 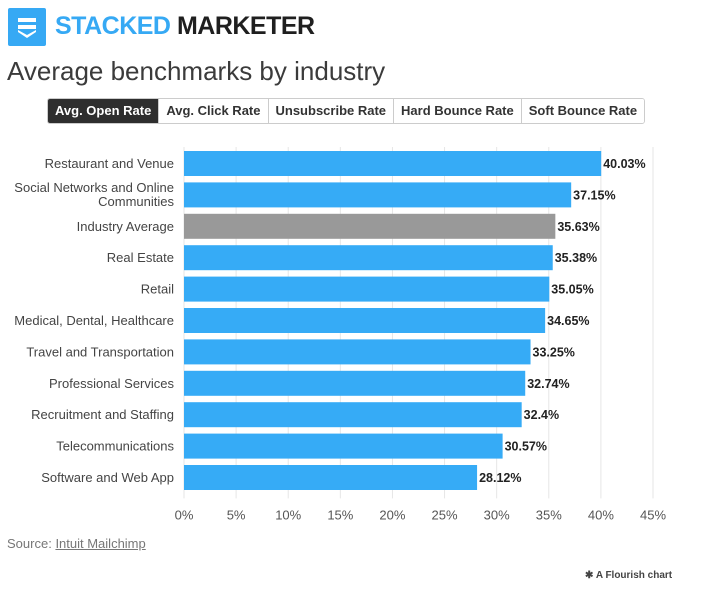 I want to click on x-tick-label: 10%, so click(x=288, y=514).